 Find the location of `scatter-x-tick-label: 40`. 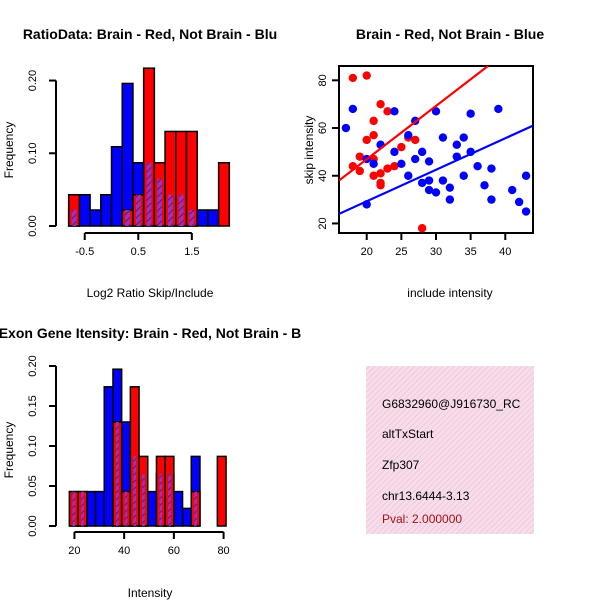

scatter-x-tick-label: 40 is located at coordinates (505, 252).